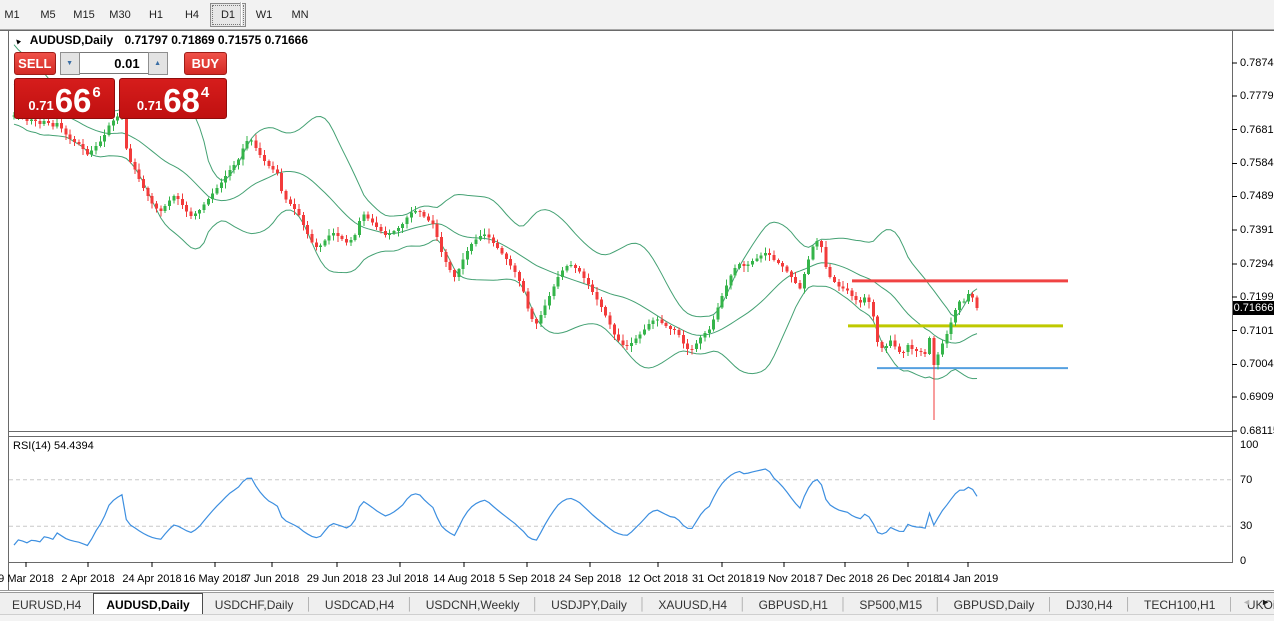 The height and width of the screenshot is (621, 1274). I want to click on tab-usdjpy-daily: USDJPY,Daily, so click(589, 605).